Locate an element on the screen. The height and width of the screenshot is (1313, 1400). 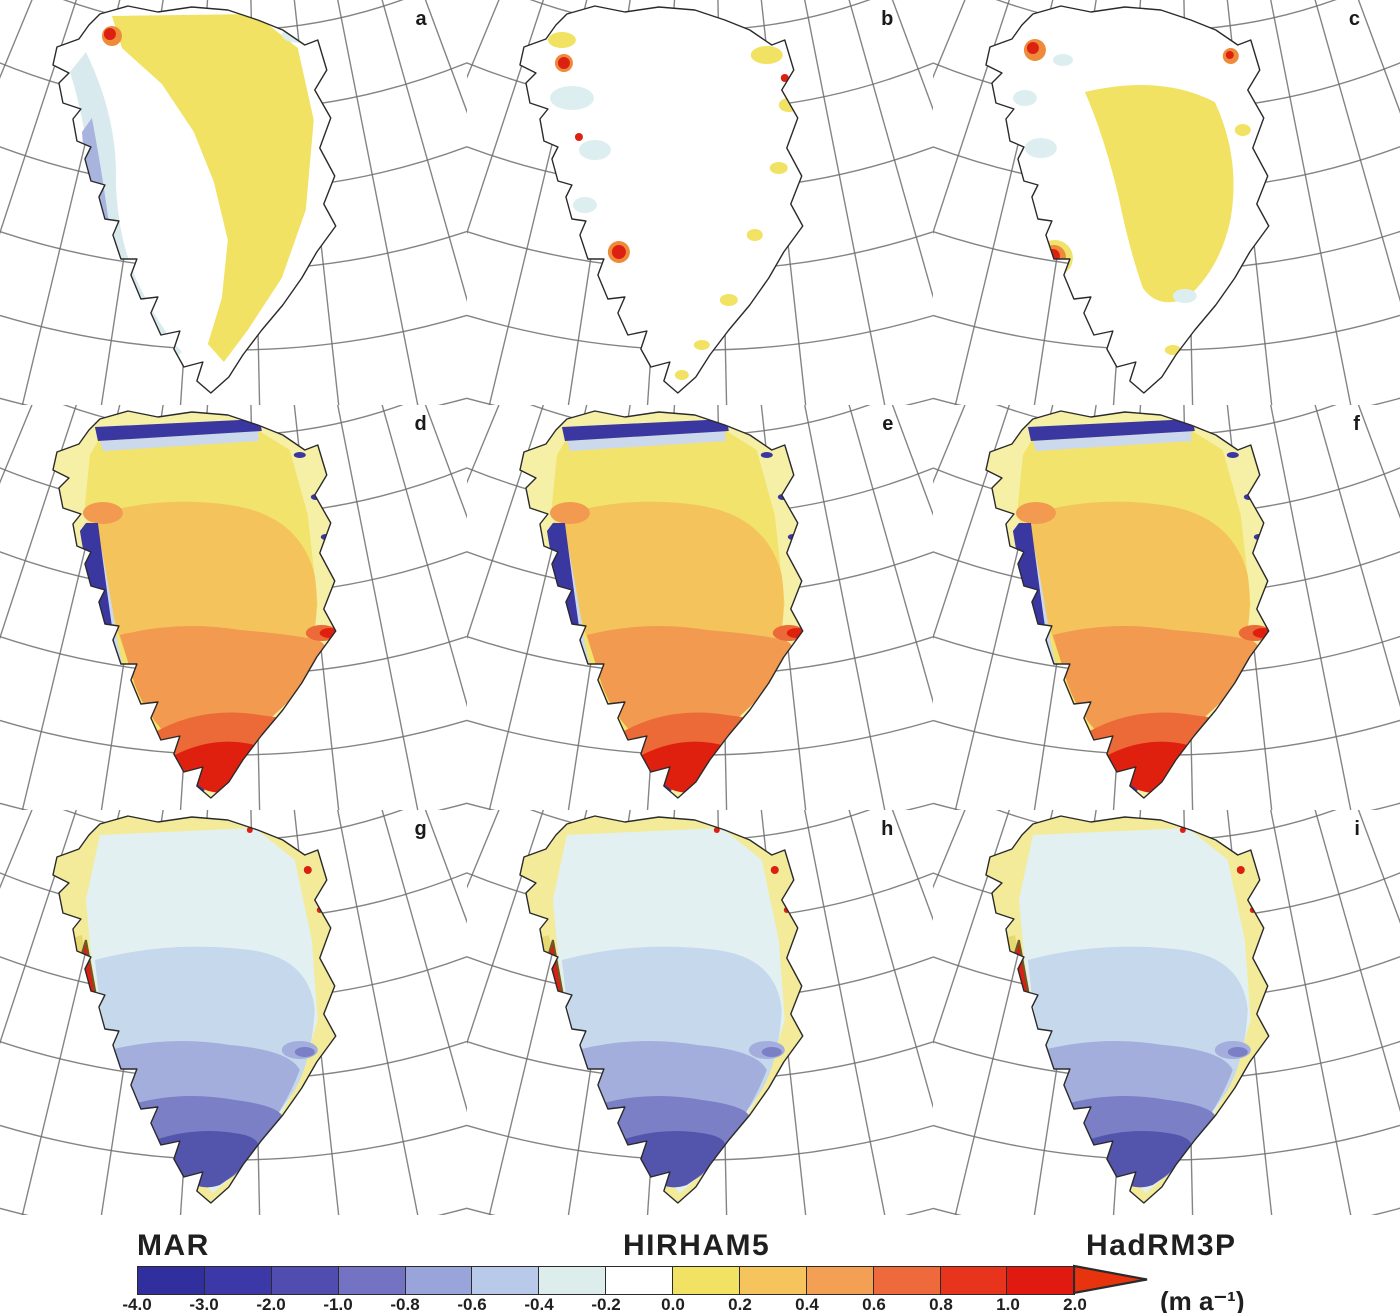
colorbar-tick: 0.2 is located at coordinates (740, 1304).